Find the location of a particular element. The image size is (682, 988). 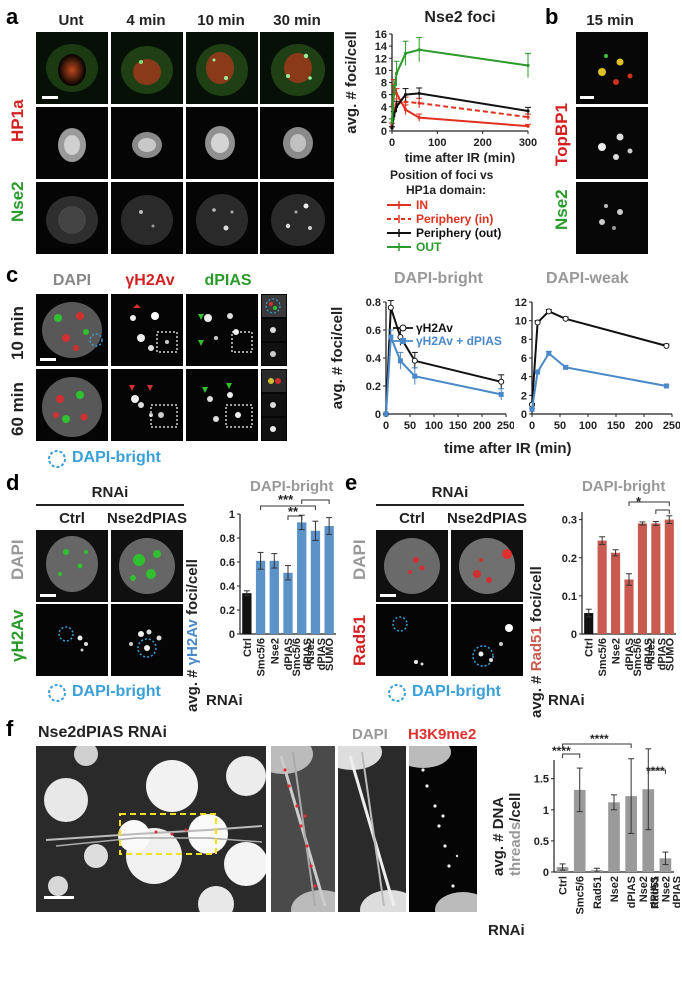

panel-e-col-ctrl: Ctrl is located at coordinates (412, 518).